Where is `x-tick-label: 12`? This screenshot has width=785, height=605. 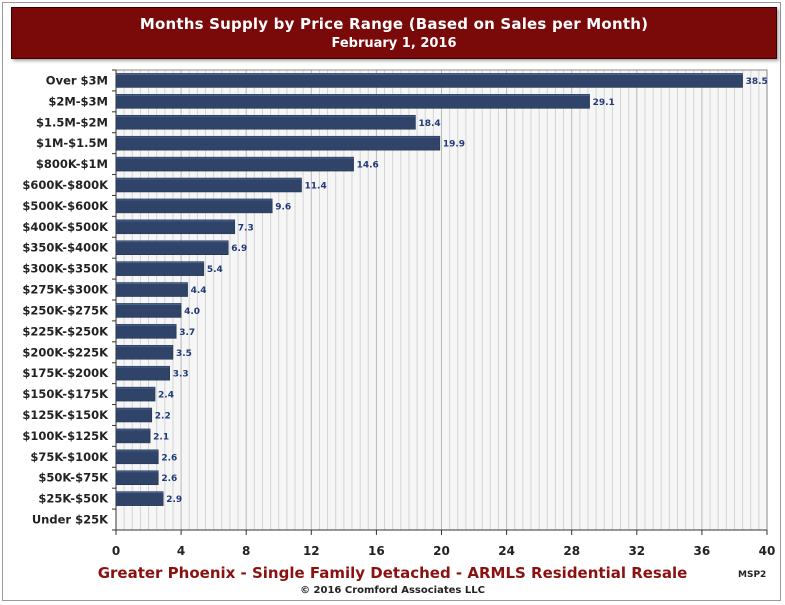 x-tick-label: 12 is located at coordinates (311, 551).